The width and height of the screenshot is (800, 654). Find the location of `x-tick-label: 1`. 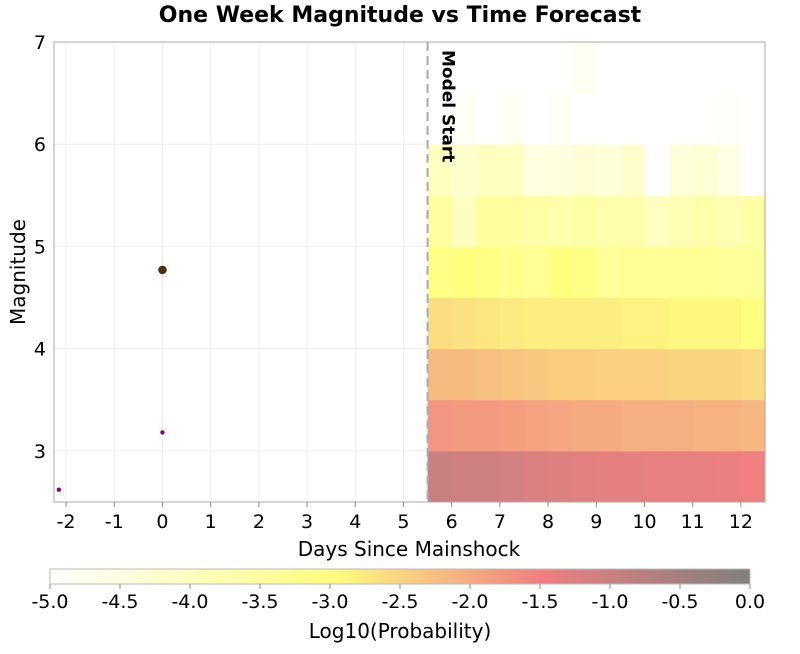

x-tick-label: 1 is located at coordinates (211, 522).